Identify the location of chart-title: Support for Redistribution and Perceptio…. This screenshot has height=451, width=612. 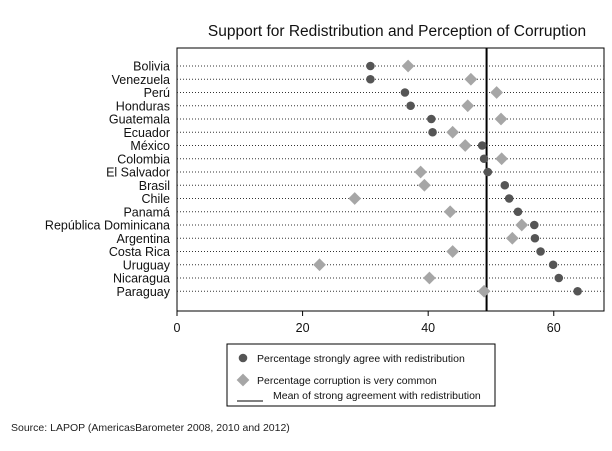
(397, 31).